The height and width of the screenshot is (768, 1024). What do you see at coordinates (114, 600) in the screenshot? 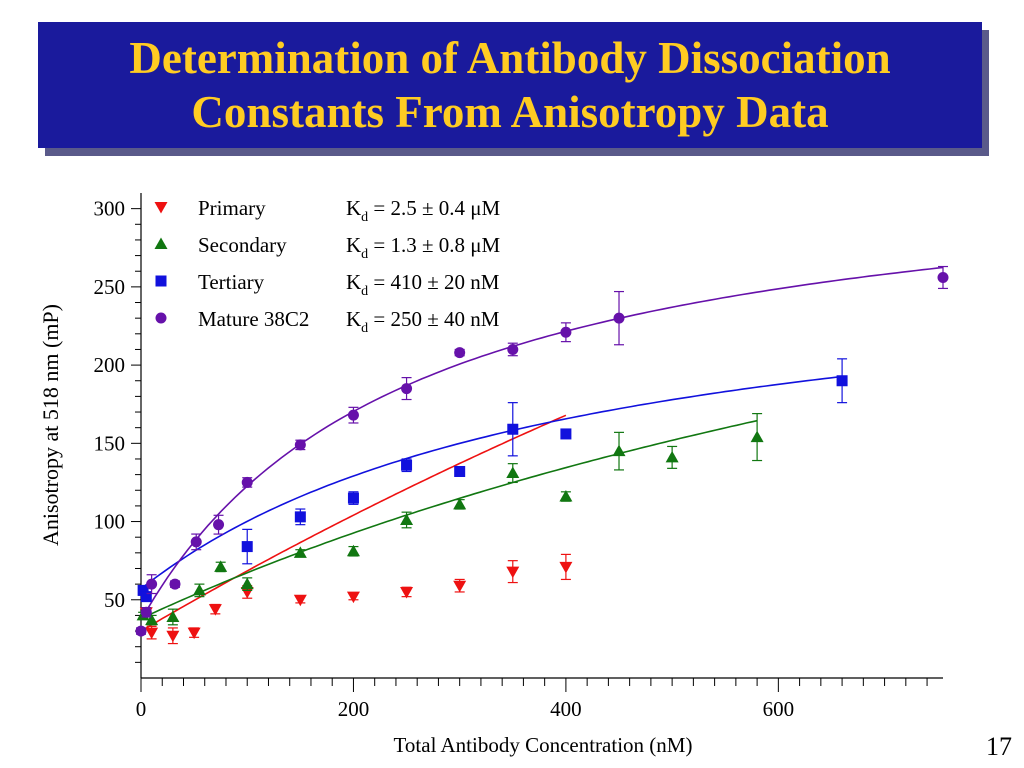
I see `y-tick-label: 50` at bounding box center [114, 600].